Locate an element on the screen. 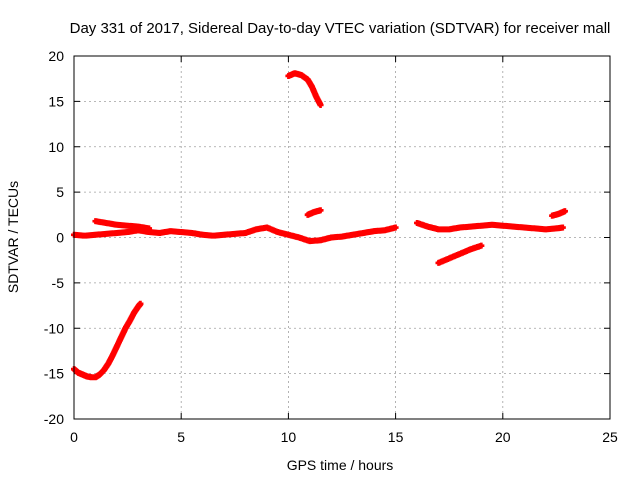  y-tick-label: -10 is located at coordinates (54, 328).